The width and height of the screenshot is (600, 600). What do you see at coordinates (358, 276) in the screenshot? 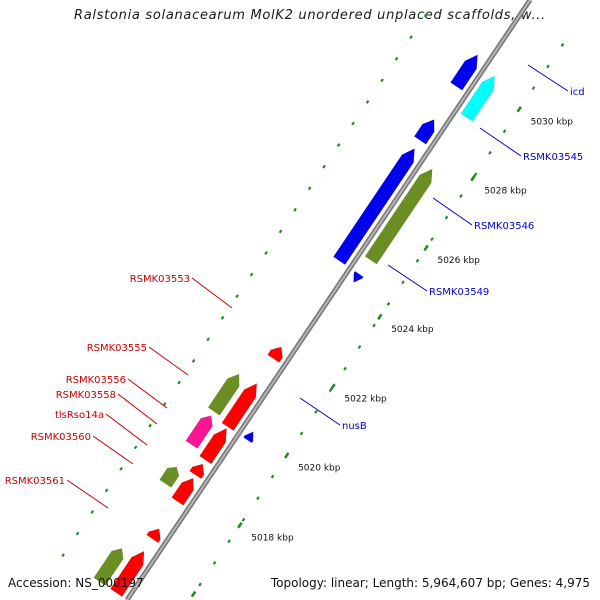
I see `gene-rsmk03549` at bounding box center [358, 276].